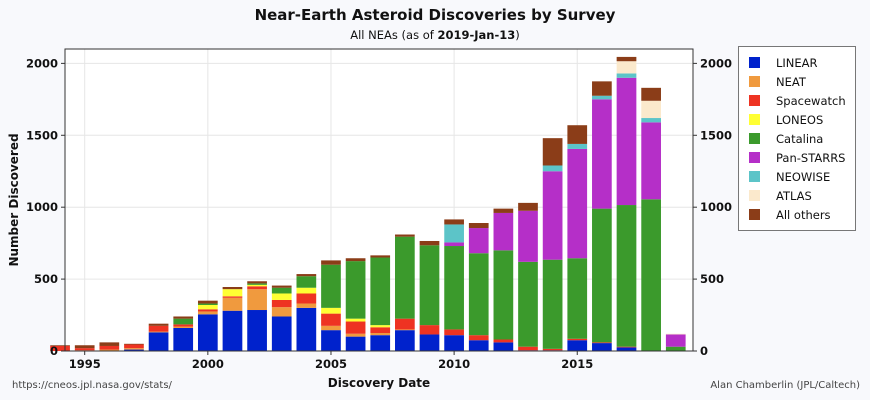  What do you see at coordinates (797, 62) in the screenshot?
I see `legend-label: LINEAR` at bounding box center [797, 62].